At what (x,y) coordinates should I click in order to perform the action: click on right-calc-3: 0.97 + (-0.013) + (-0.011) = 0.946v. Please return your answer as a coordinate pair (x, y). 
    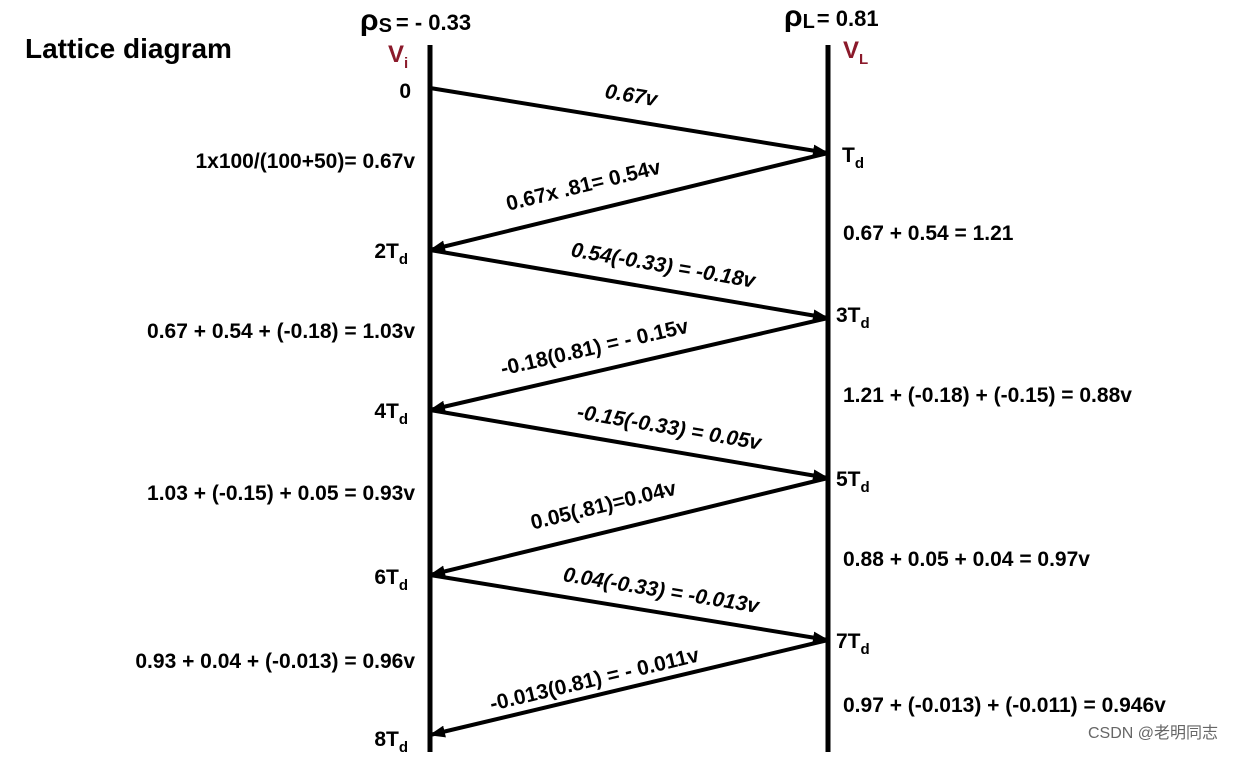
    Looking at the image, I should click on (1004, 705).